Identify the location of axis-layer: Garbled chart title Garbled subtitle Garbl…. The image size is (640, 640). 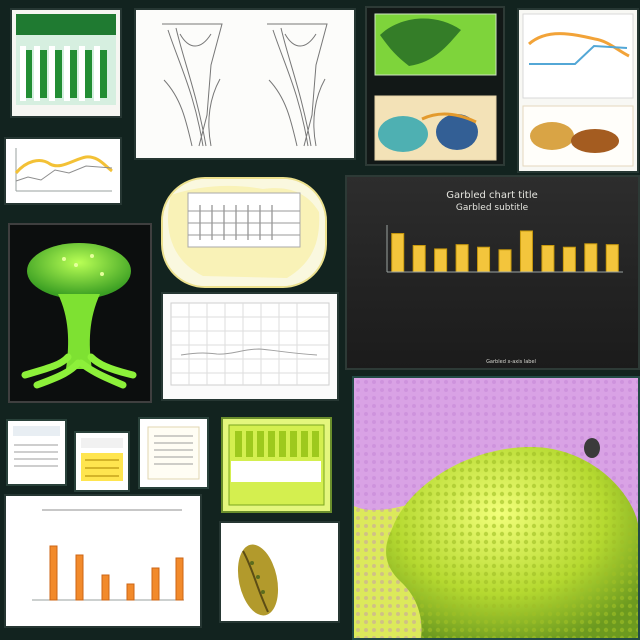
(504, 277).